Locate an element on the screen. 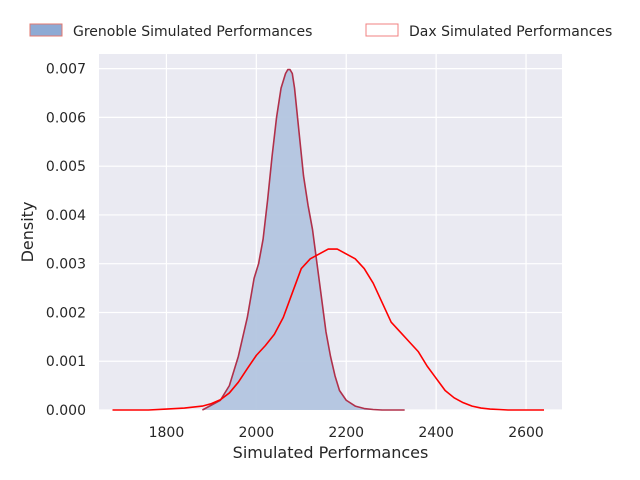 The image size is (640, 480). y-tick-label: 0.002 is located at coordinates (66, 313).